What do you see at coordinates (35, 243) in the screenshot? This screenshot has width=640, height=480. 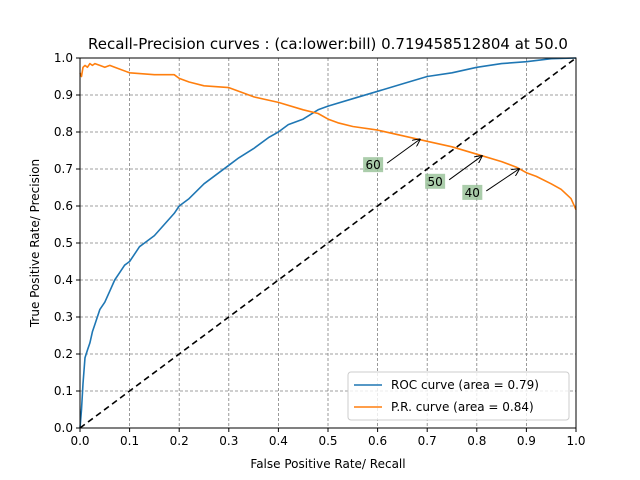 I see `y-axis-label: True Positive Rate/ Precision` at bounding box center [35, 243].